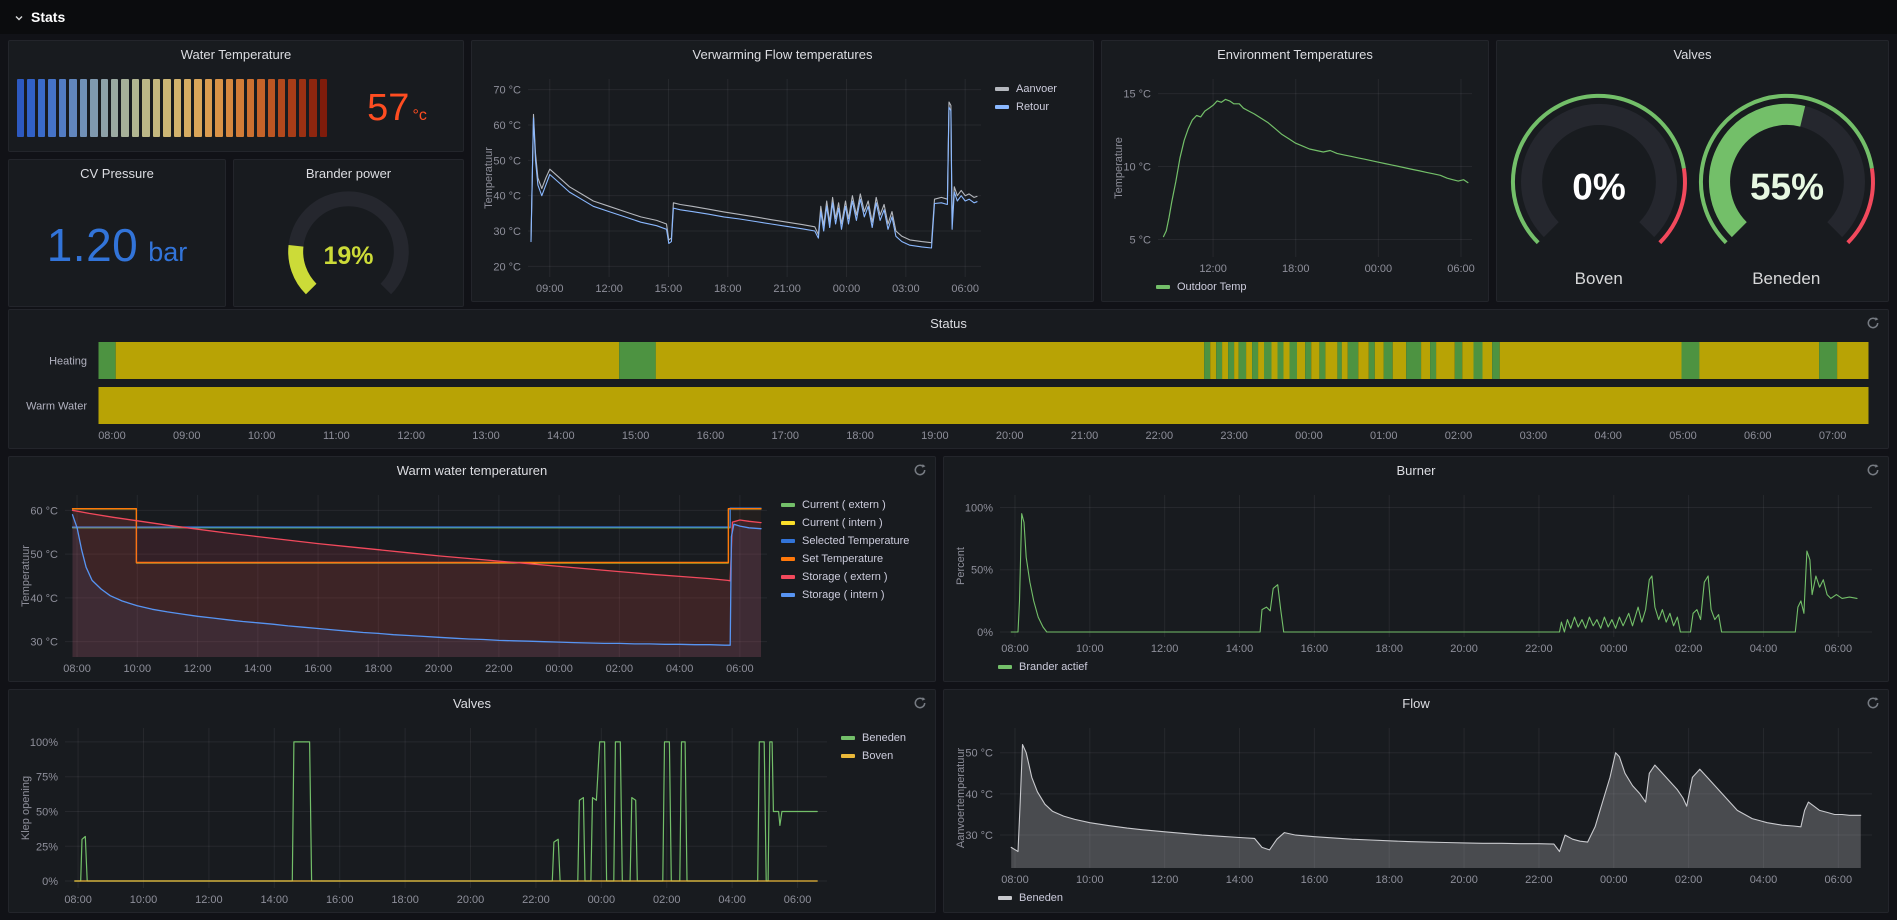 This screenshot has height=920, width=1897. Describe the element at coordinates (1040, 107) in the screenshot. I see `legend-item: Retour` at that location.